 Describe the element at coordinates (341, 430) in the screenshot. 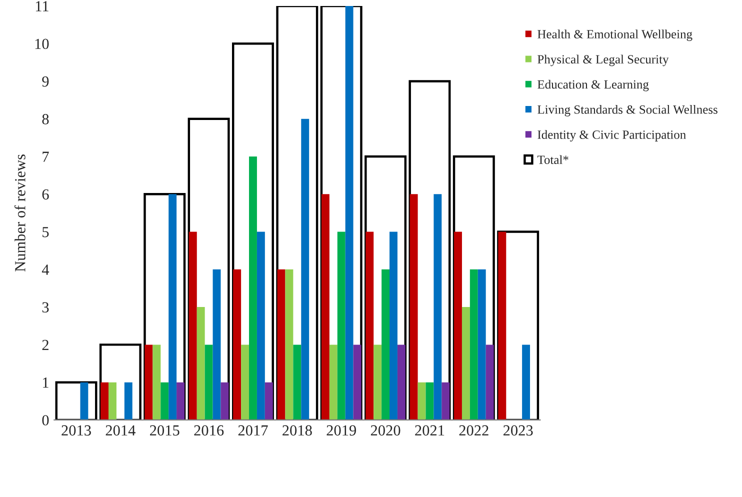

I see `x-tick-label: 2019` at that location.